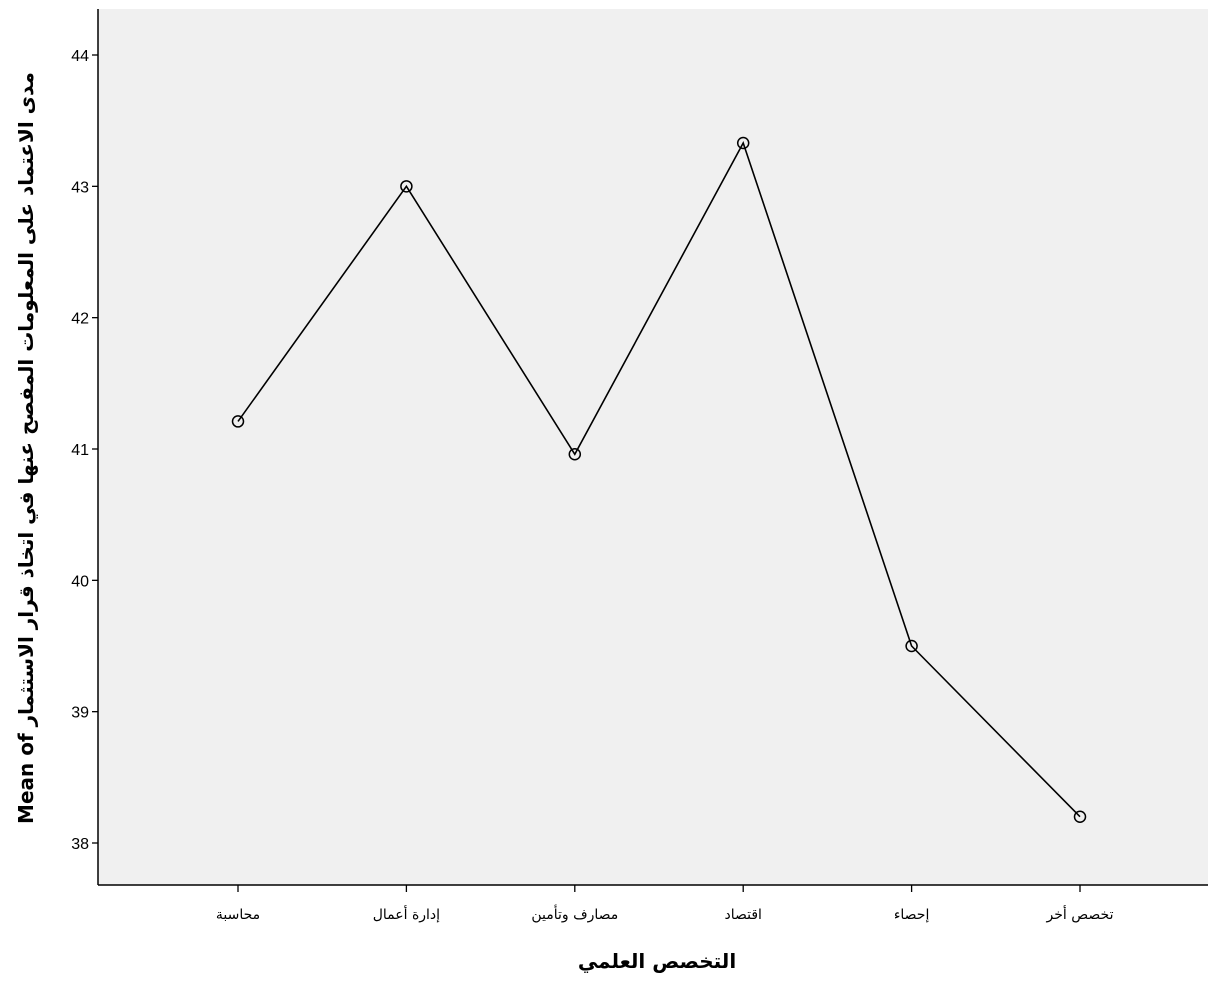 The width and height of the screenshot is (1208, 982). Describe the element at coordinates (80, 450) in the screenshot. I see `y-tick-label: 41` at that location.